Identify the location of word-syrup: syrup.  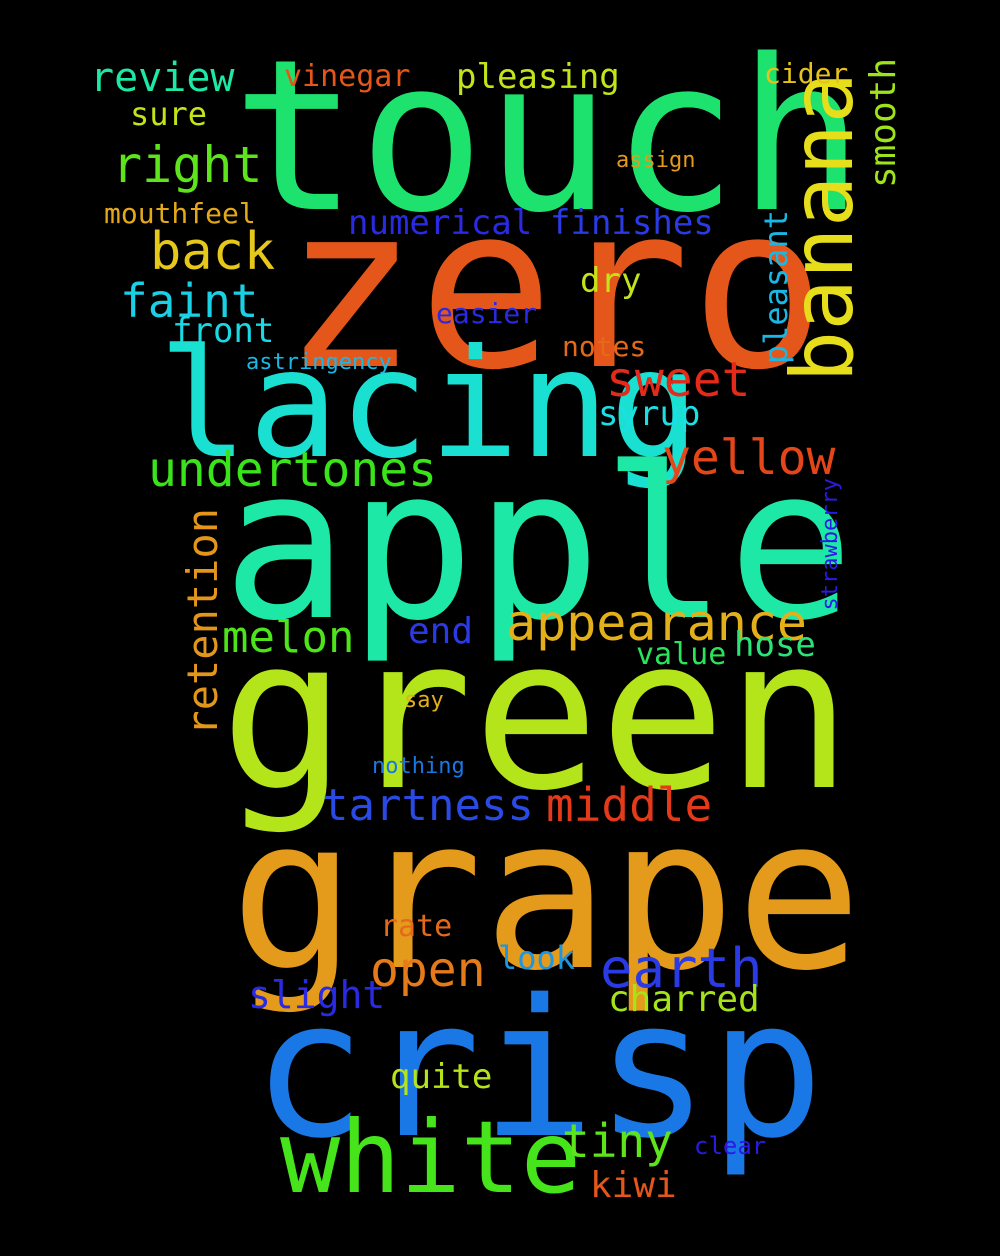
(649, 414).